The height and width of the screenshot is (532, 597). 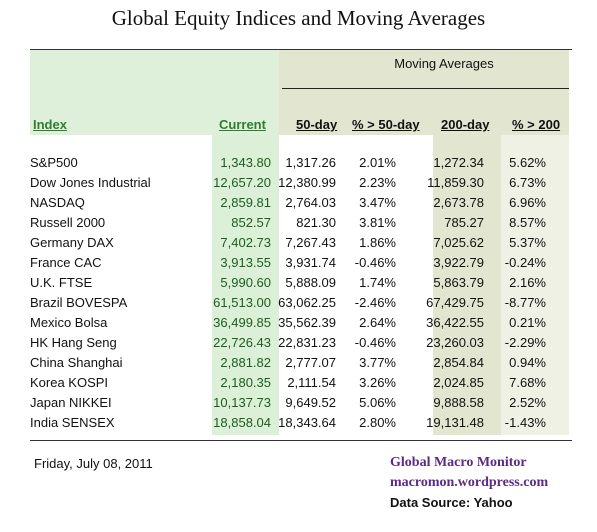 I want to click on index-name: Japan NIKKEI, so click(x=71, y=402).